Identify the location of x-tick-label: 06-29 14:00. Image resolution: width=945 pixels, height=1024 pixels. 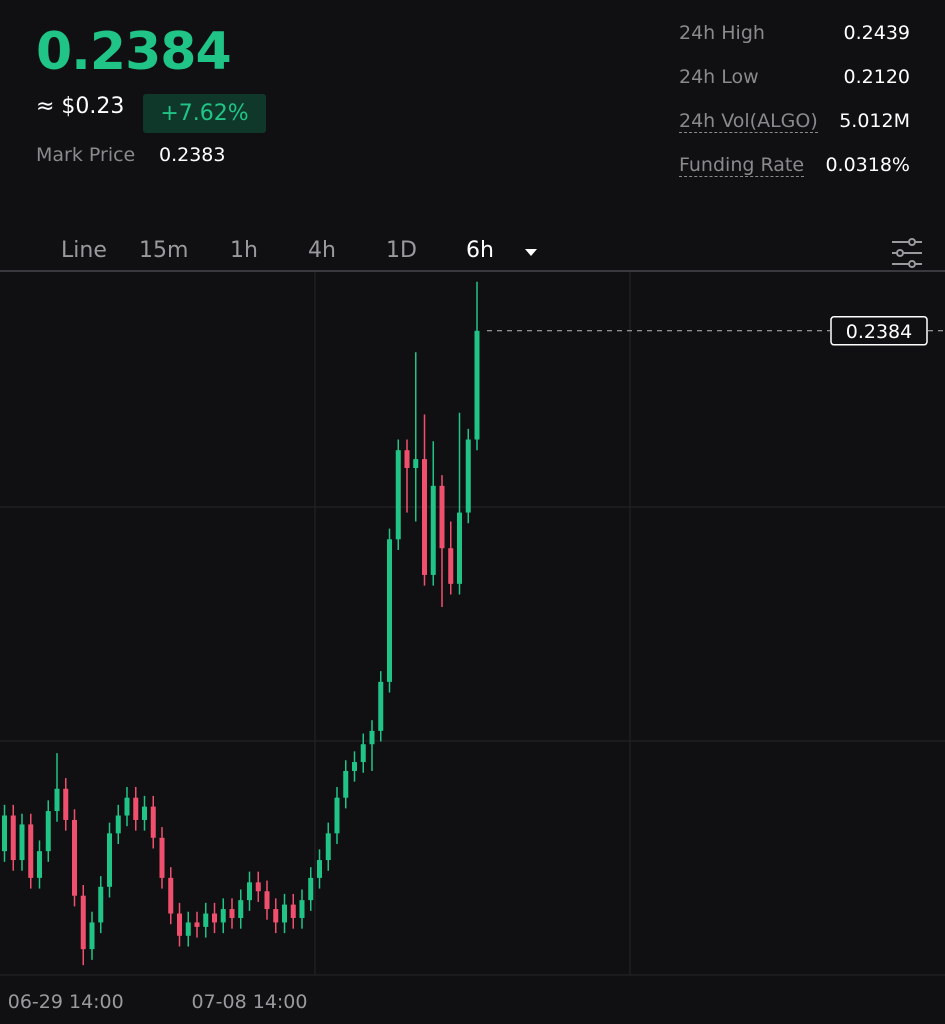
(66, 1002).